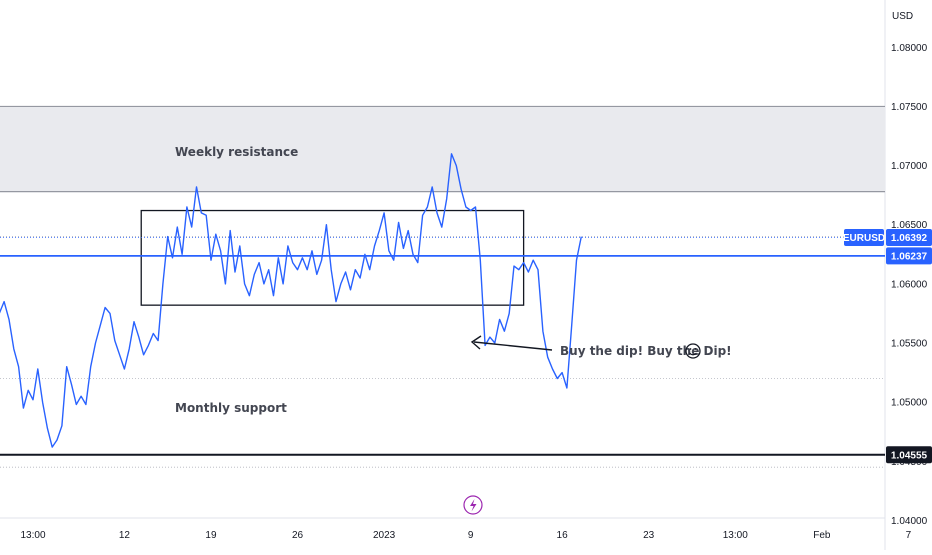 The image size is (932, 555). I want to click on y-tick-label: 1.06000, so click(909, 284).